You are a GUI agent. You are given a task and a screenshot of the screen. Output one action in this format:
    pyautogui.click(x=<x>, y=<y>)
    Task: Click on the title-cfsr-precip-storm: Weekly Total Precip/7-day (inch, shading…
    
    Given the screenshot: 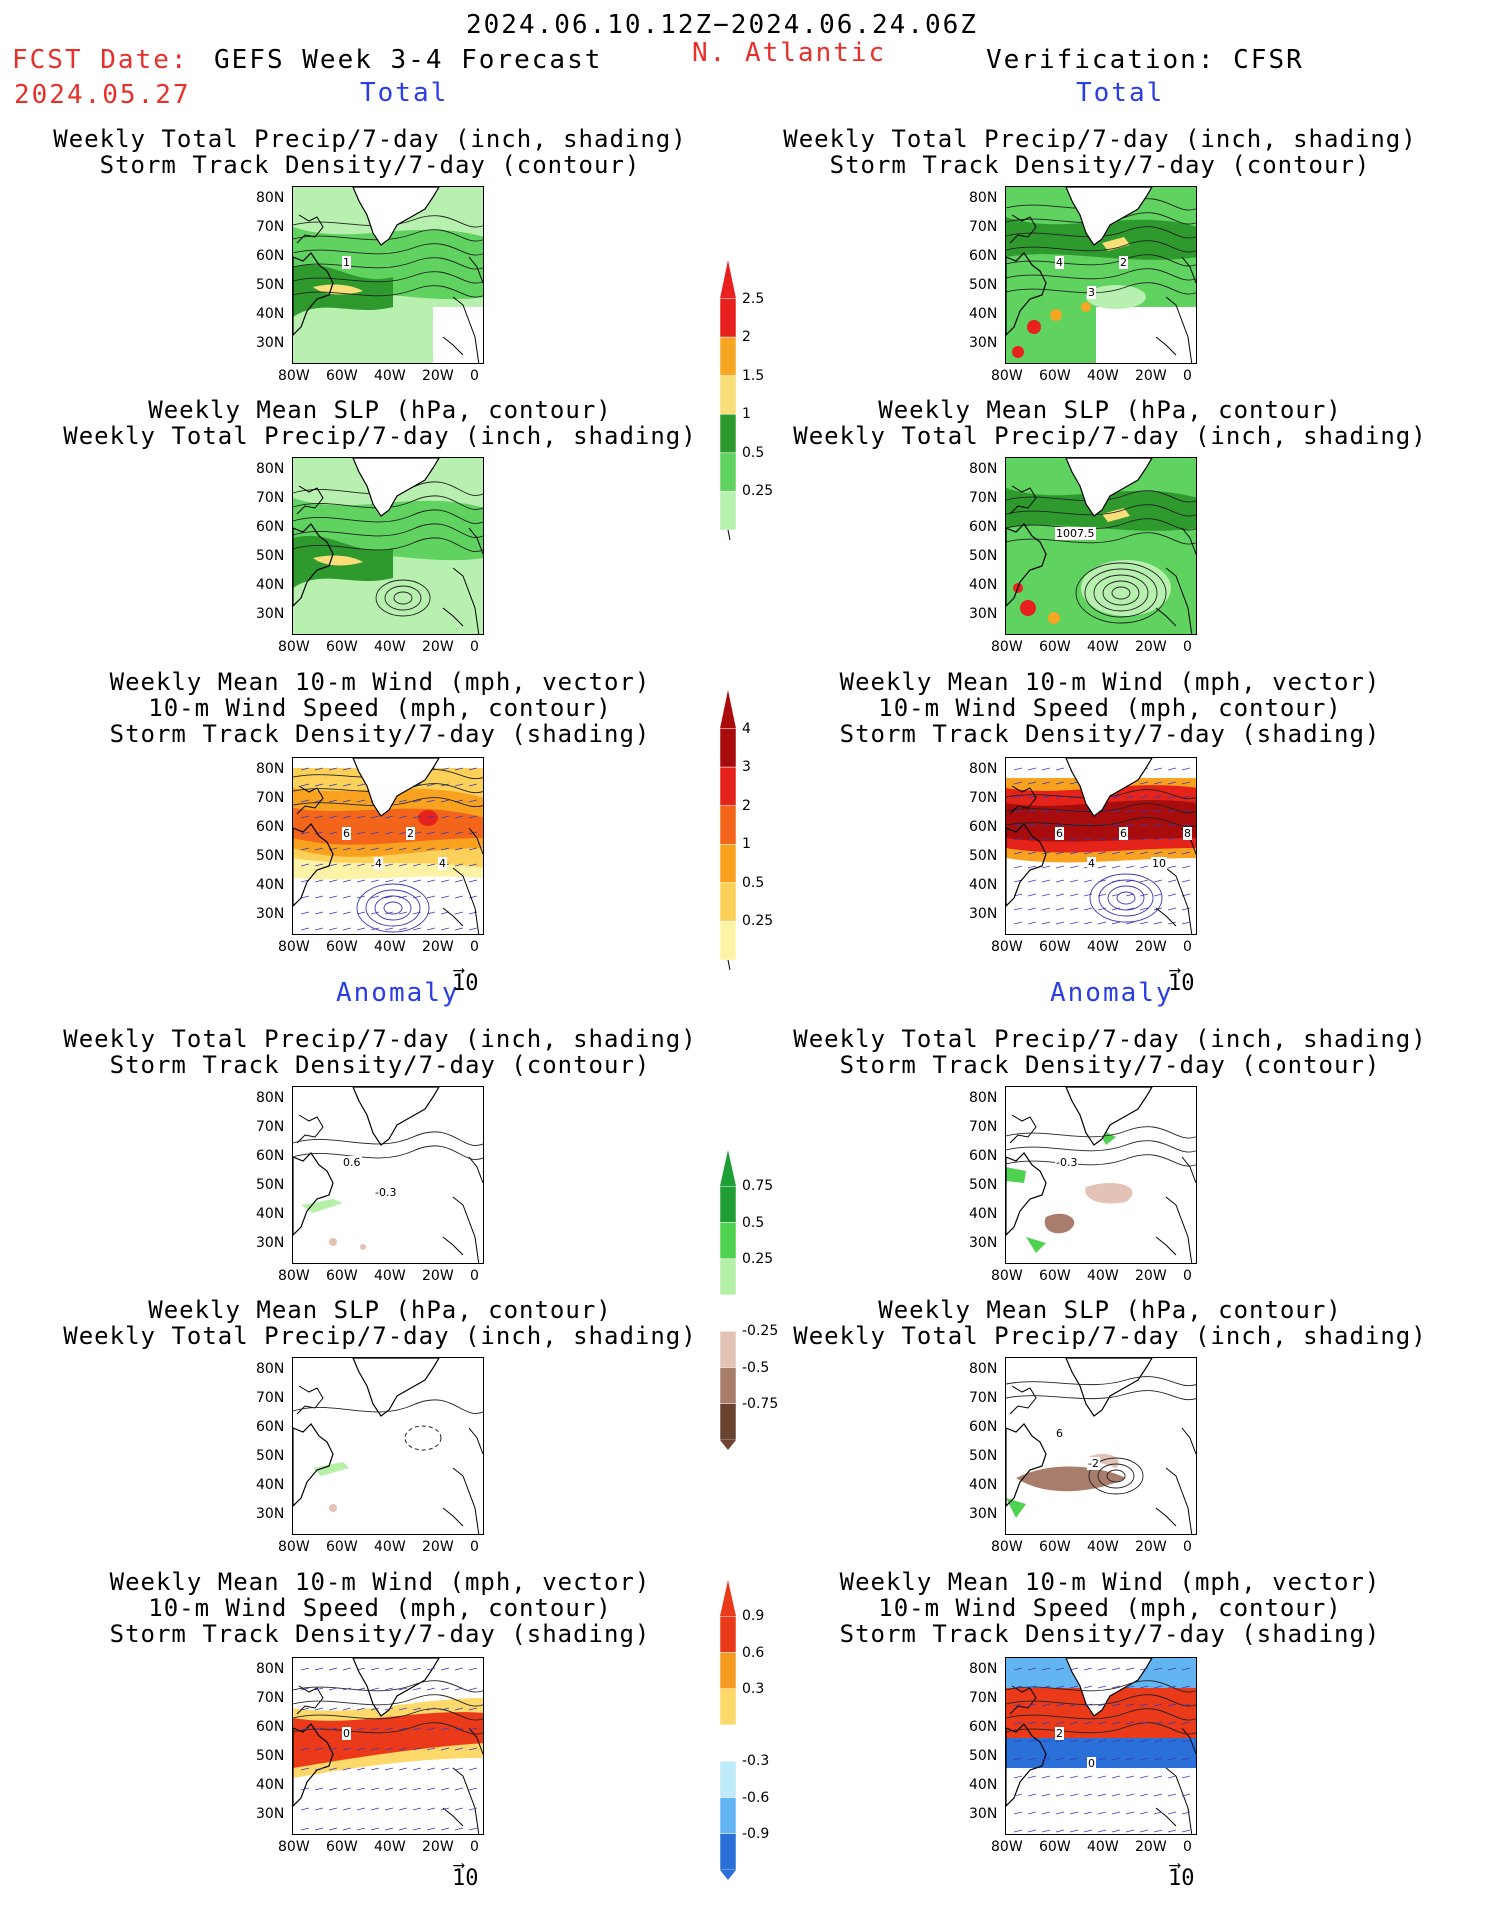 What is the action you would take?
    pyautogui.click(x=1100, y=152)
    